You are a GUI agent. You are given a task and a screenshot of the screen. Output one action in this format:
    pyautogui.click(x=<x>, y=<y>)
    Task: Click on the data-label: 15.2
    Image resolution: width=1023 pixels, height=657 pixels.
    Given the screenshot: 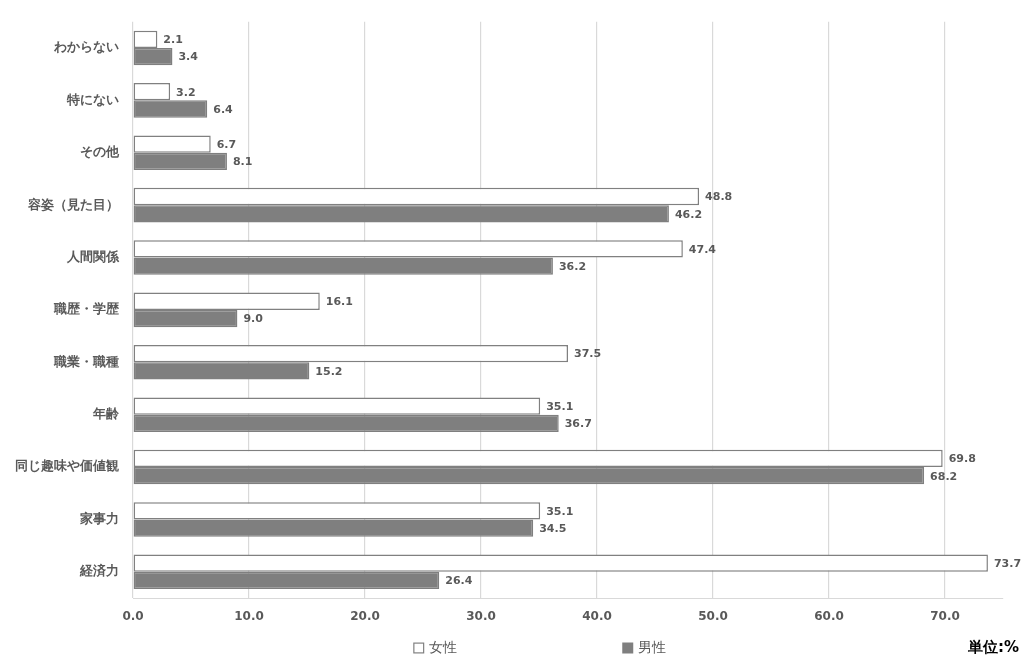 What is the action you would take?
    pyautogui.click(x=329, y=371)
    